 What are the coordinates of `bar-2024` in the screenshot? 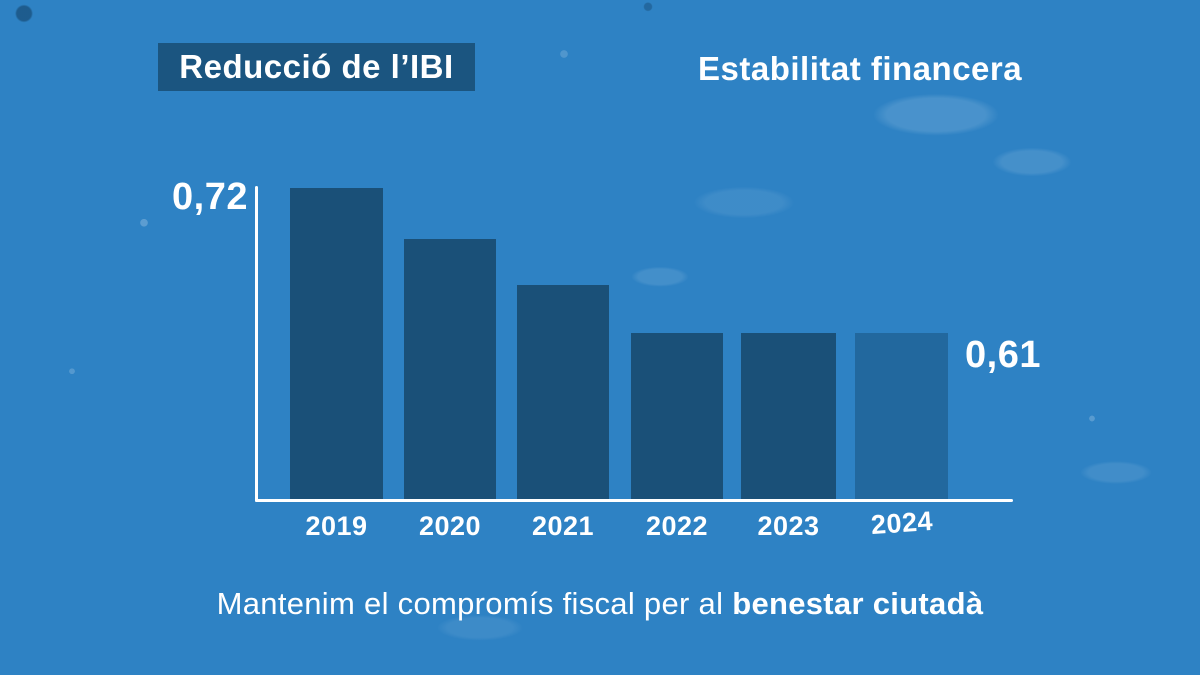 It's located at (901, 416).